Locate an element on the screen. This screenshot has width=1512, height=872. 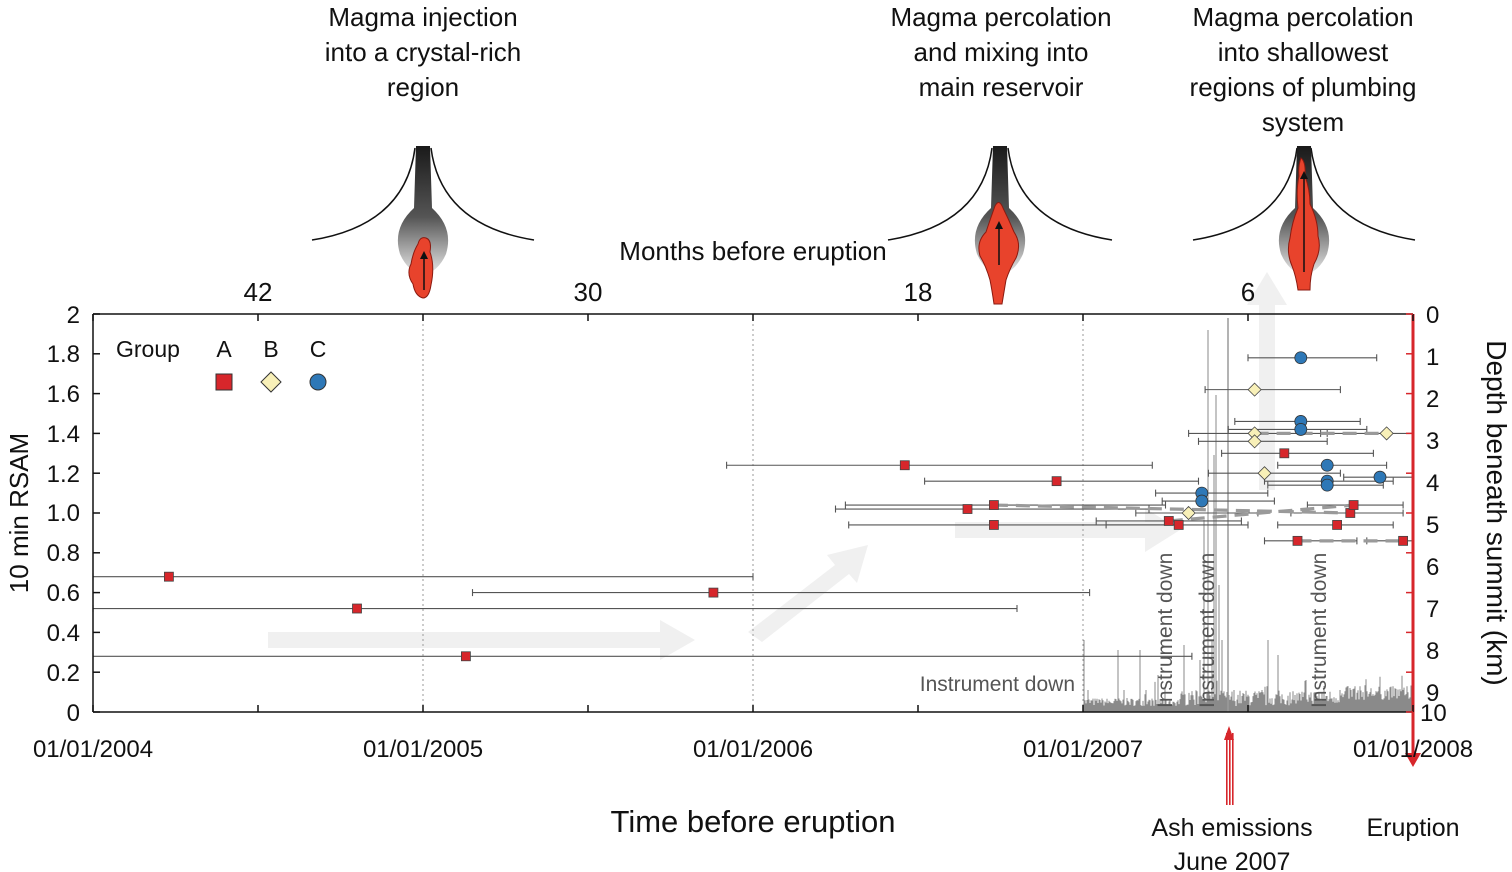
ash-emission-marker is located at coordinates (1229, 765).